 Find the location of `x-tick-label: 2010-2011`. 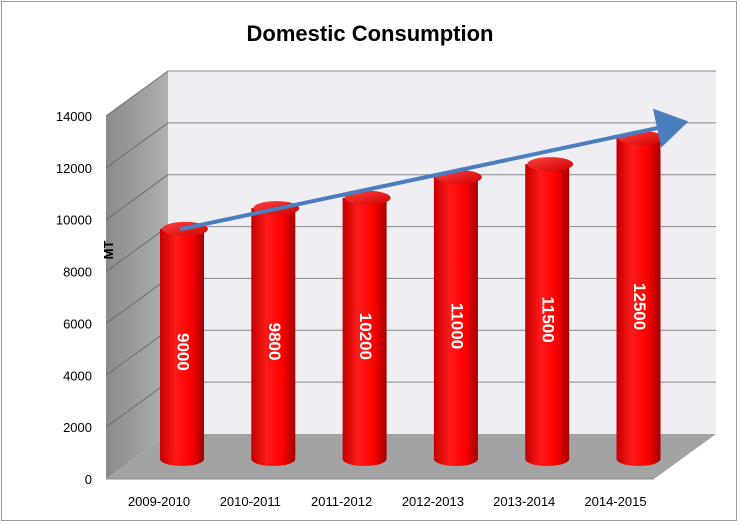

x-tick-label: 2010-2011 is located at coordinates (250, 501).